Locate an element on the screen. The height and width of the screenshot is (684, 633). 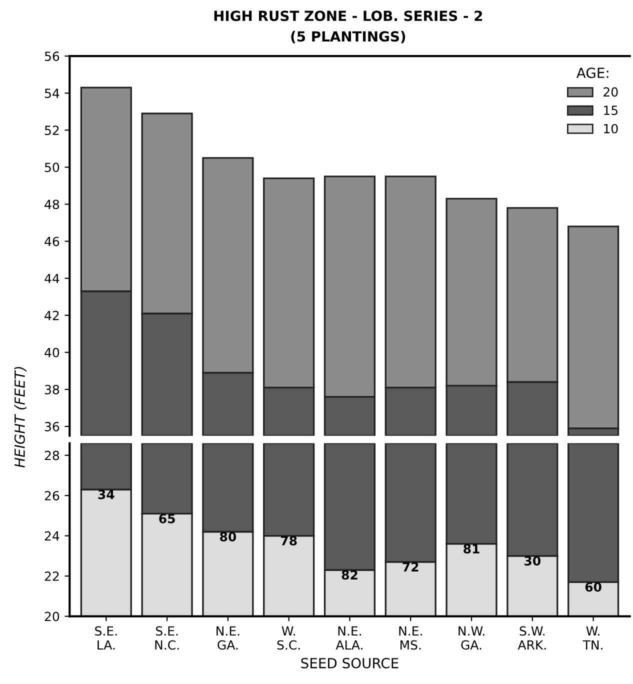
x-tick-label: N.E. ALA. is located at coordinates (349, 638).